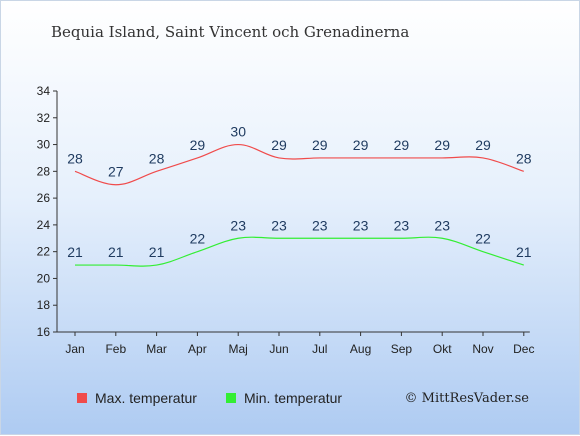 The width and height of the screenshot is (580, 436). What do you see at coordinates (238, 132) in the screenshot?
I see `data-label-max: 30` at bounding box center [238, 132].